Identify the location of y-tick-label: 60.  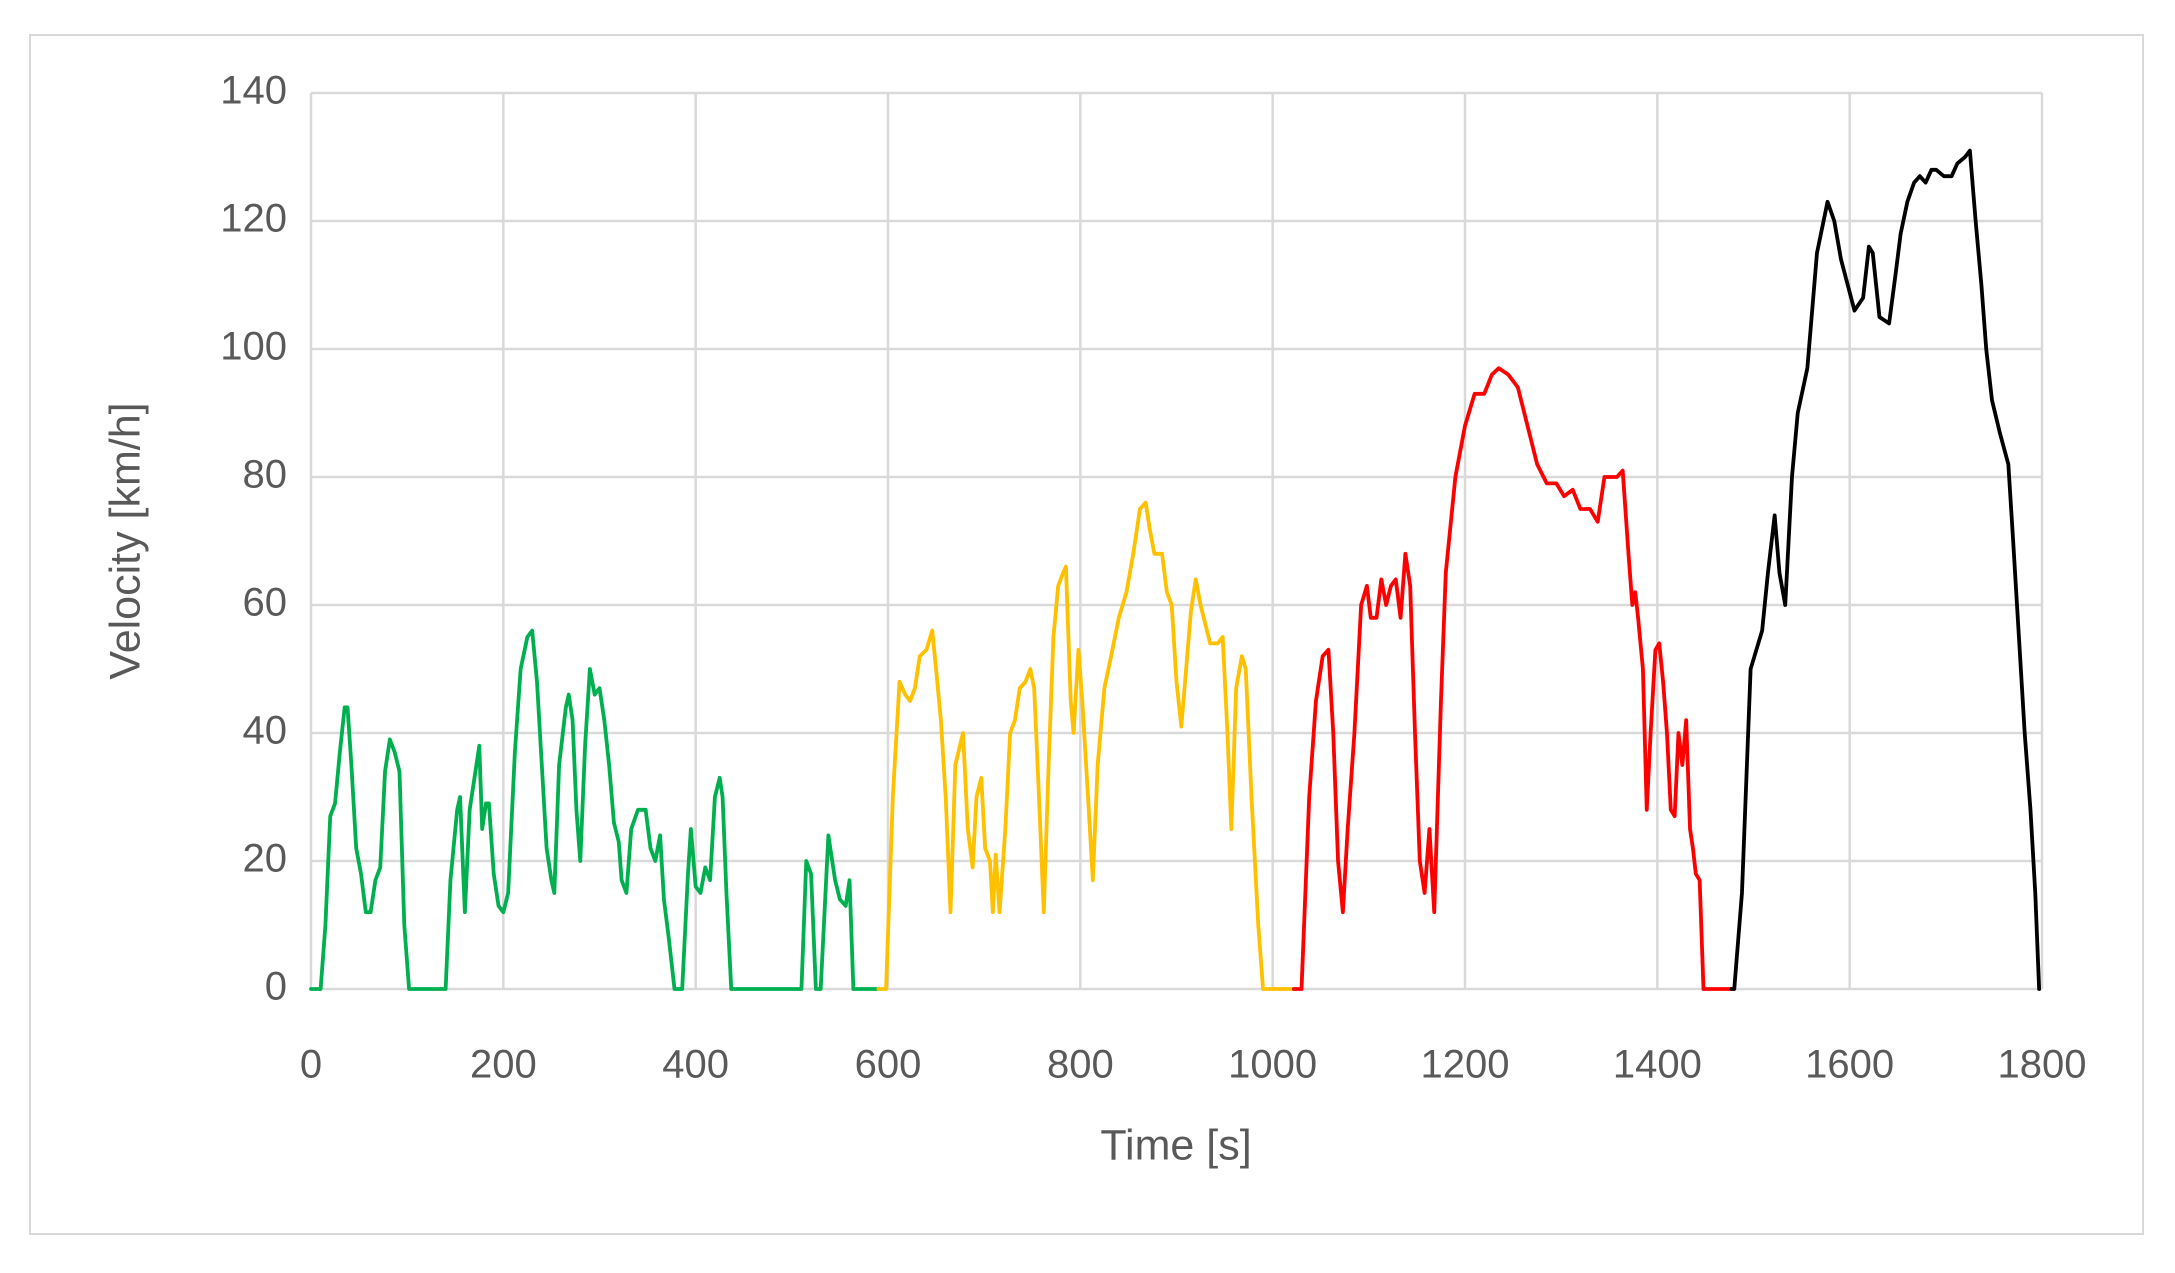
(265, 603).